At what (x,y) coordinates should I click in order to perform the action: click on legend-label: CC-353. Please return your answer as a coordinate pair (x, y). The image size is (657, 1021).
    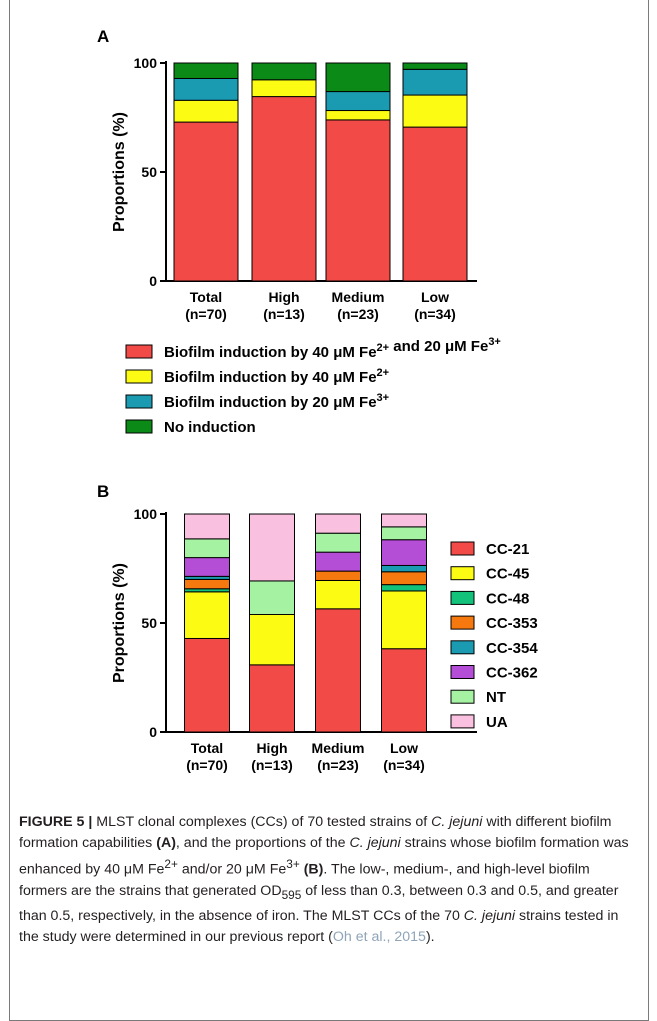
    Looking at the image, I should click on (512, 623).